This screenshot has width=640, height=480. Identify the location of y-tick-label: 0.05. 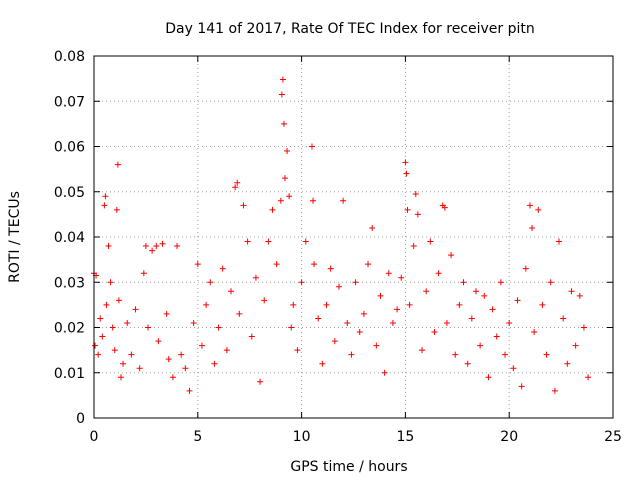
(69, 193).